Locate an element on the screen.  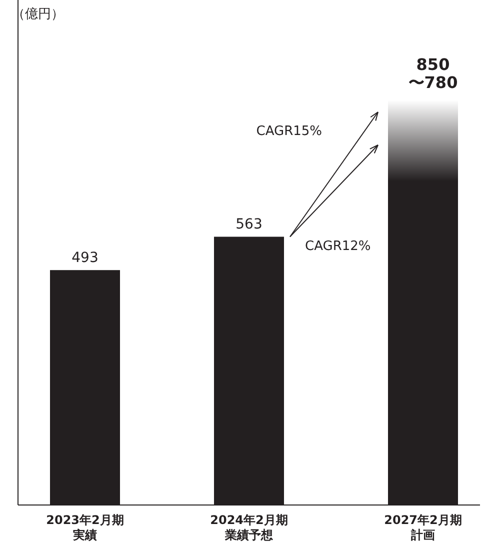
x-tick-label: 2027年2月期計画 is located at coordinates (423, 528).